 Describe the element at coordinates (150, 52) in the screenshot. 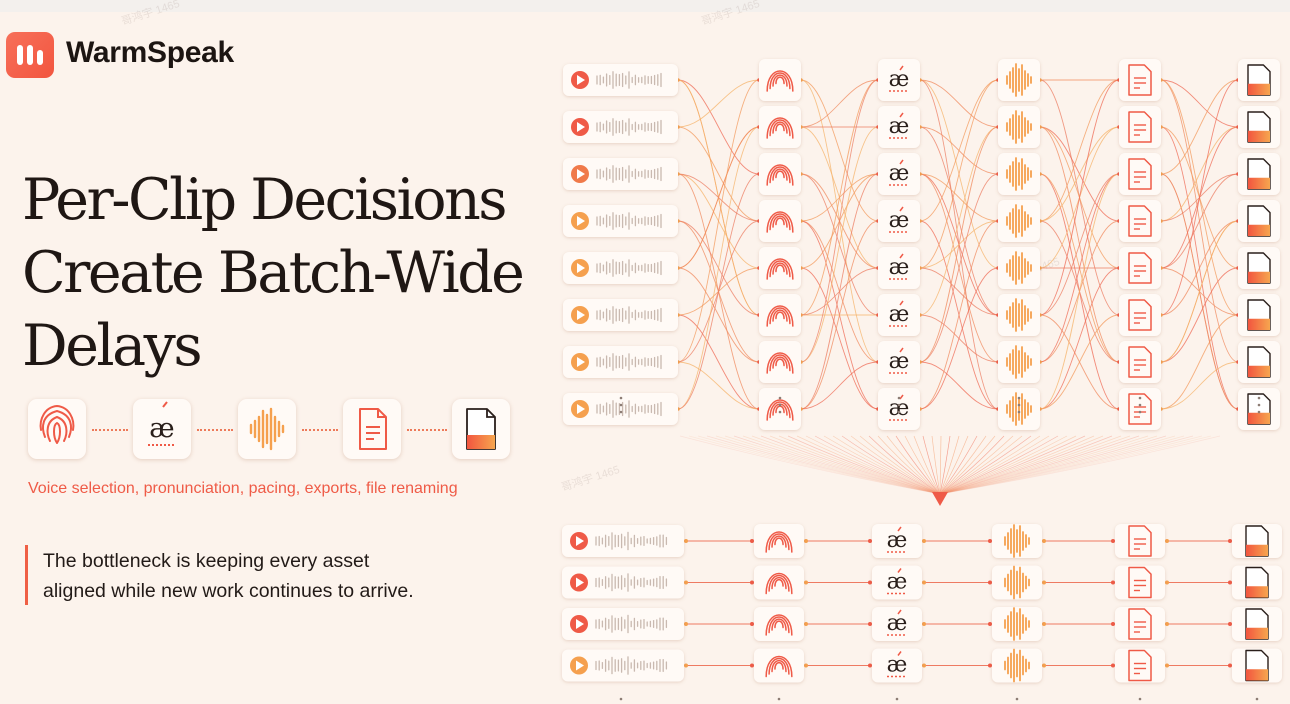

I see `brand-name: WarmSpeak` at that location.